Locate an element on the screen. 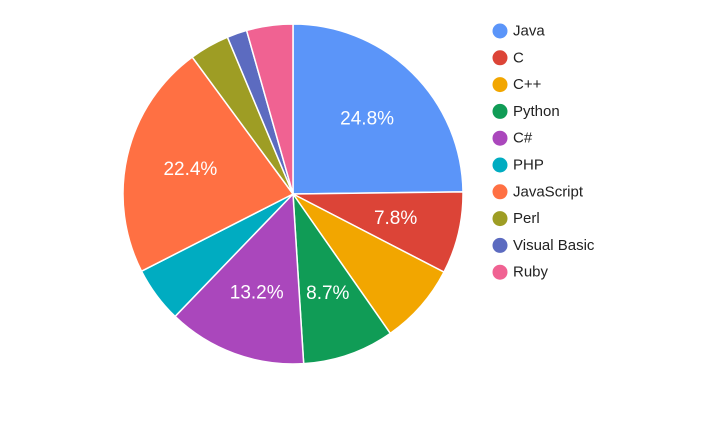 The height and width of the screenshot is (422, 720). legend-label-javascript: JavaScript is located at coordinates (548, 191).